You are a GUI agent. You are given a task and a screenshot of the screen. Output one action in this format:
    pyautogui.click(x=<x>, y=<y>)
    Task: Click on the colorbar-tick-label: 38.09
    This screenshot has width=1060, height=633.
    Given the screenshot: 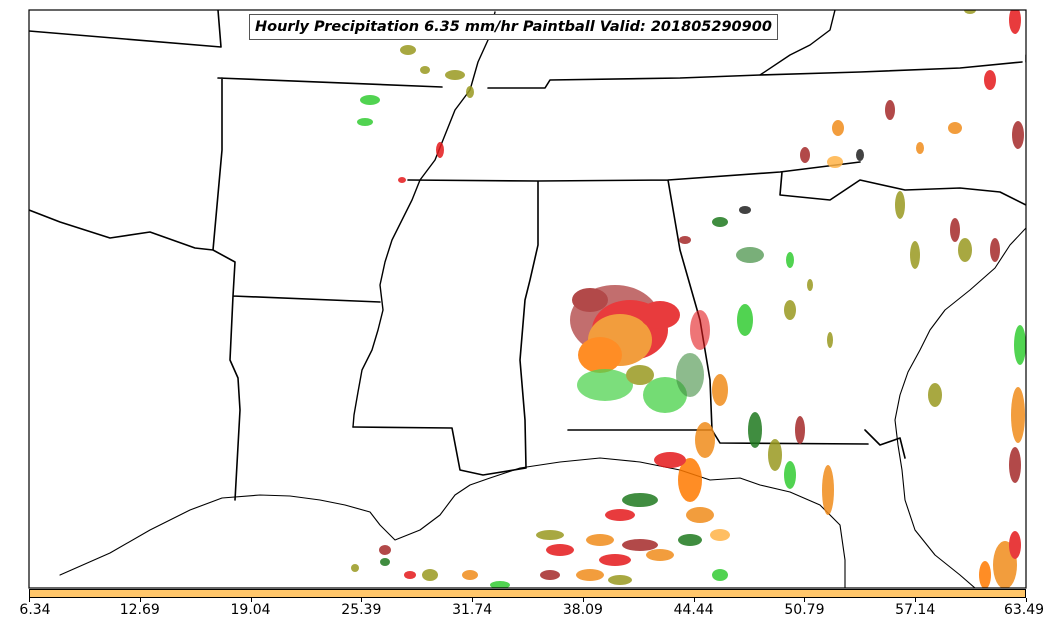 What is the action you would take?
    pyautogui.click(x=582, y=610)
    